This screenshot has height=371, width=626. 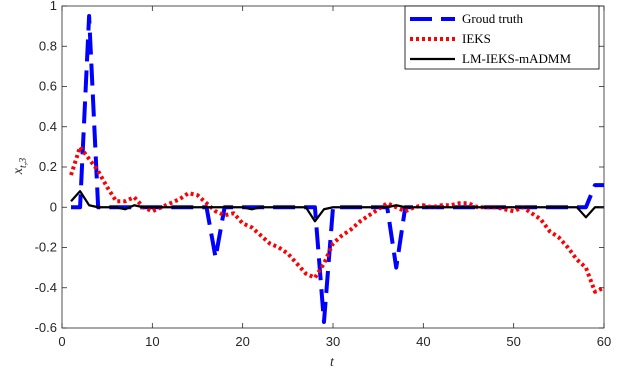 I want to click on y-tick-labels: -0.6 -0.4 -0.2 0 0.2 0.4 0.6 0.8 1, so click(x=46, y=167).